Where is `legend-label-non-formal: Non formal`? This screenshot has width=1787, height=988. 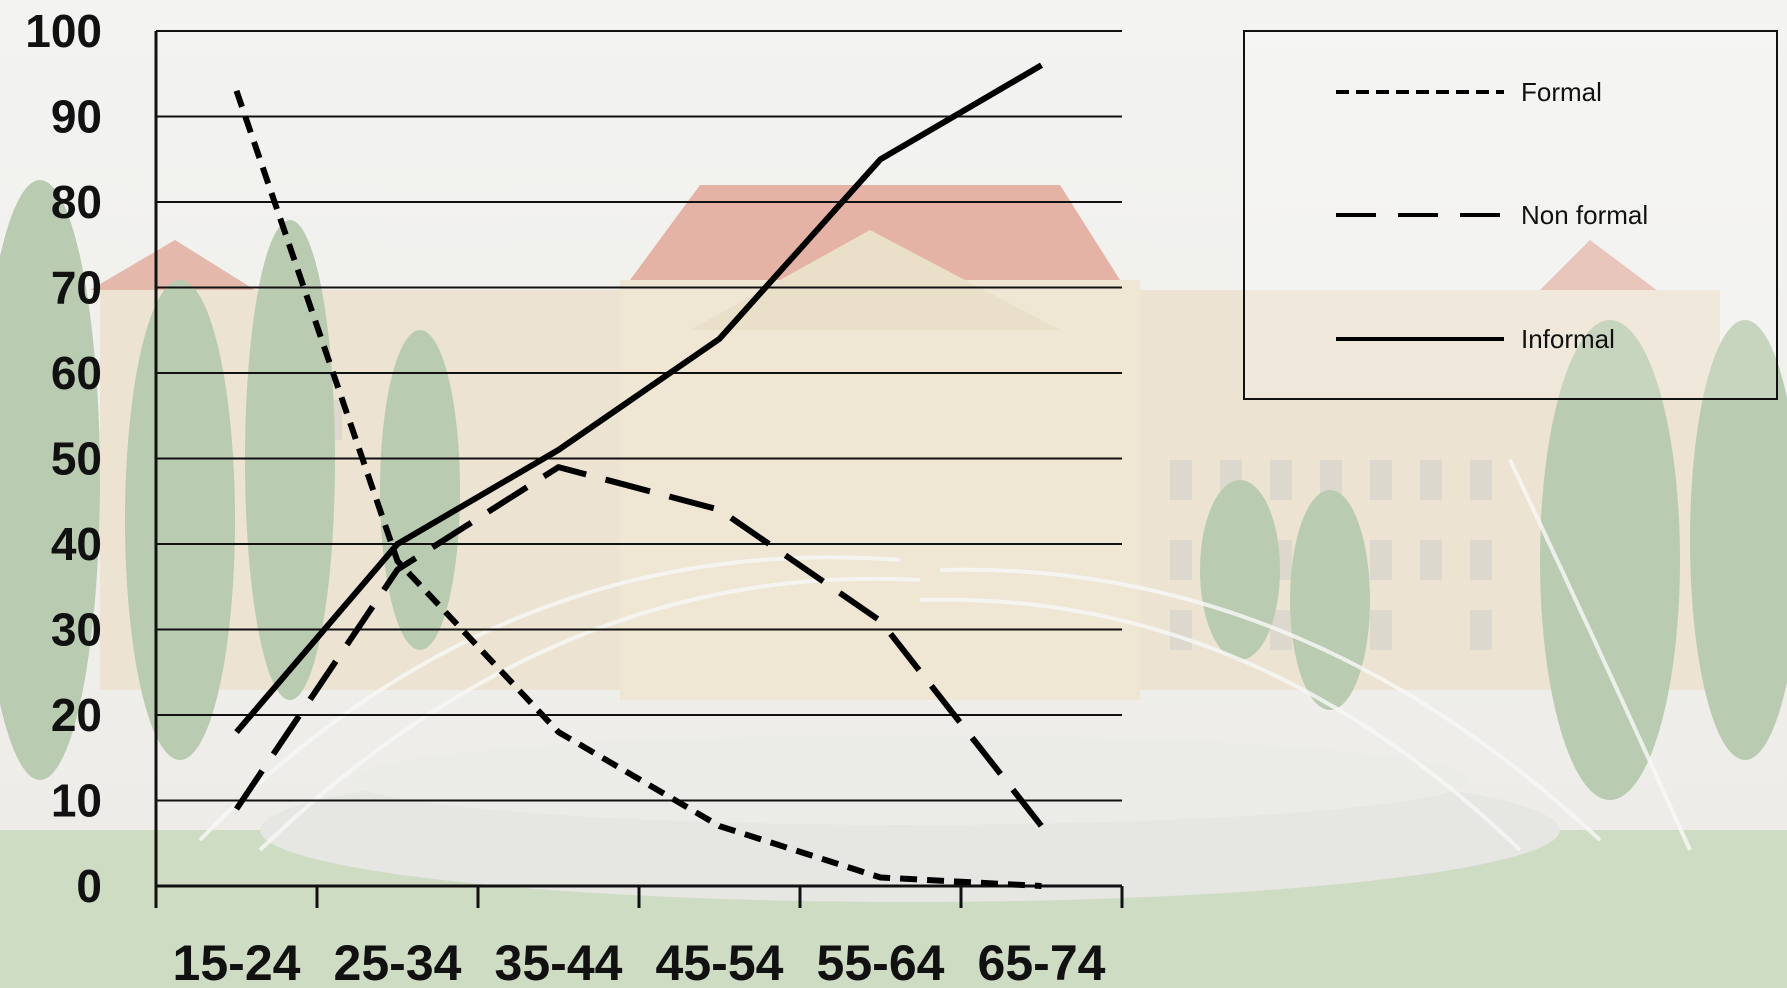
legend-label-non-formal: Non formal is located at coordinates (1584, 215).